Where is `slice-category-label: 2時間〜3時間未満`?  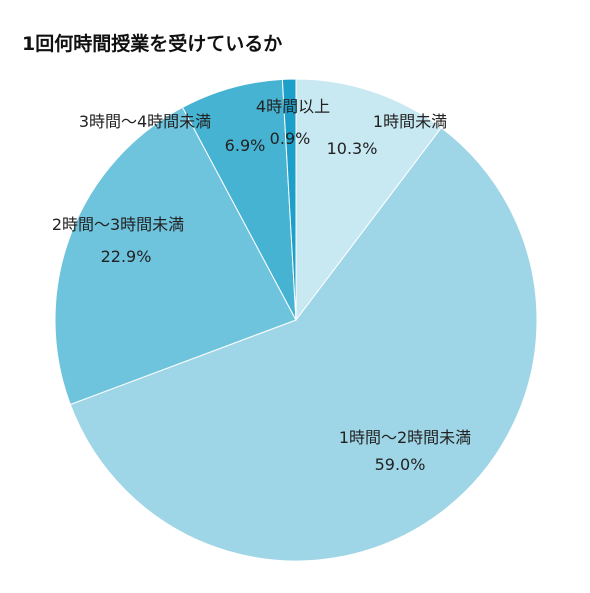
slice-category-label: 2時間〜3時間未満 is located at coordinates (118, 224).